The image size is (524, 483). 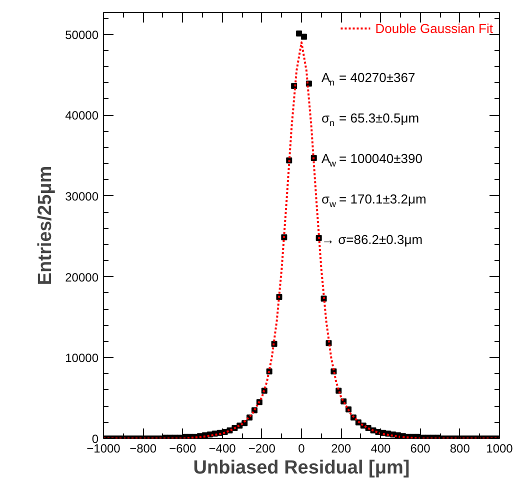 What do you see at coordinates (301, 468) in the screenshot?
I see `x-axis-title: Unbiased Residual [μm]` at bounding box center [301, 468].